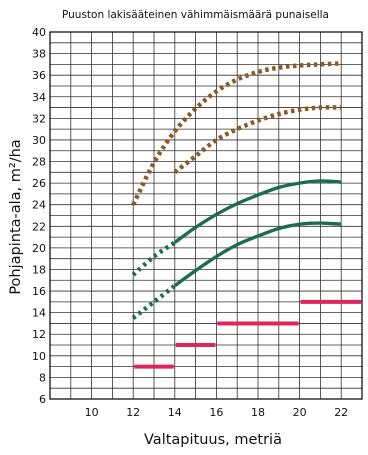 The image size is (368, 455). I want to click on y-tick-label: 36, so click(39, 75).